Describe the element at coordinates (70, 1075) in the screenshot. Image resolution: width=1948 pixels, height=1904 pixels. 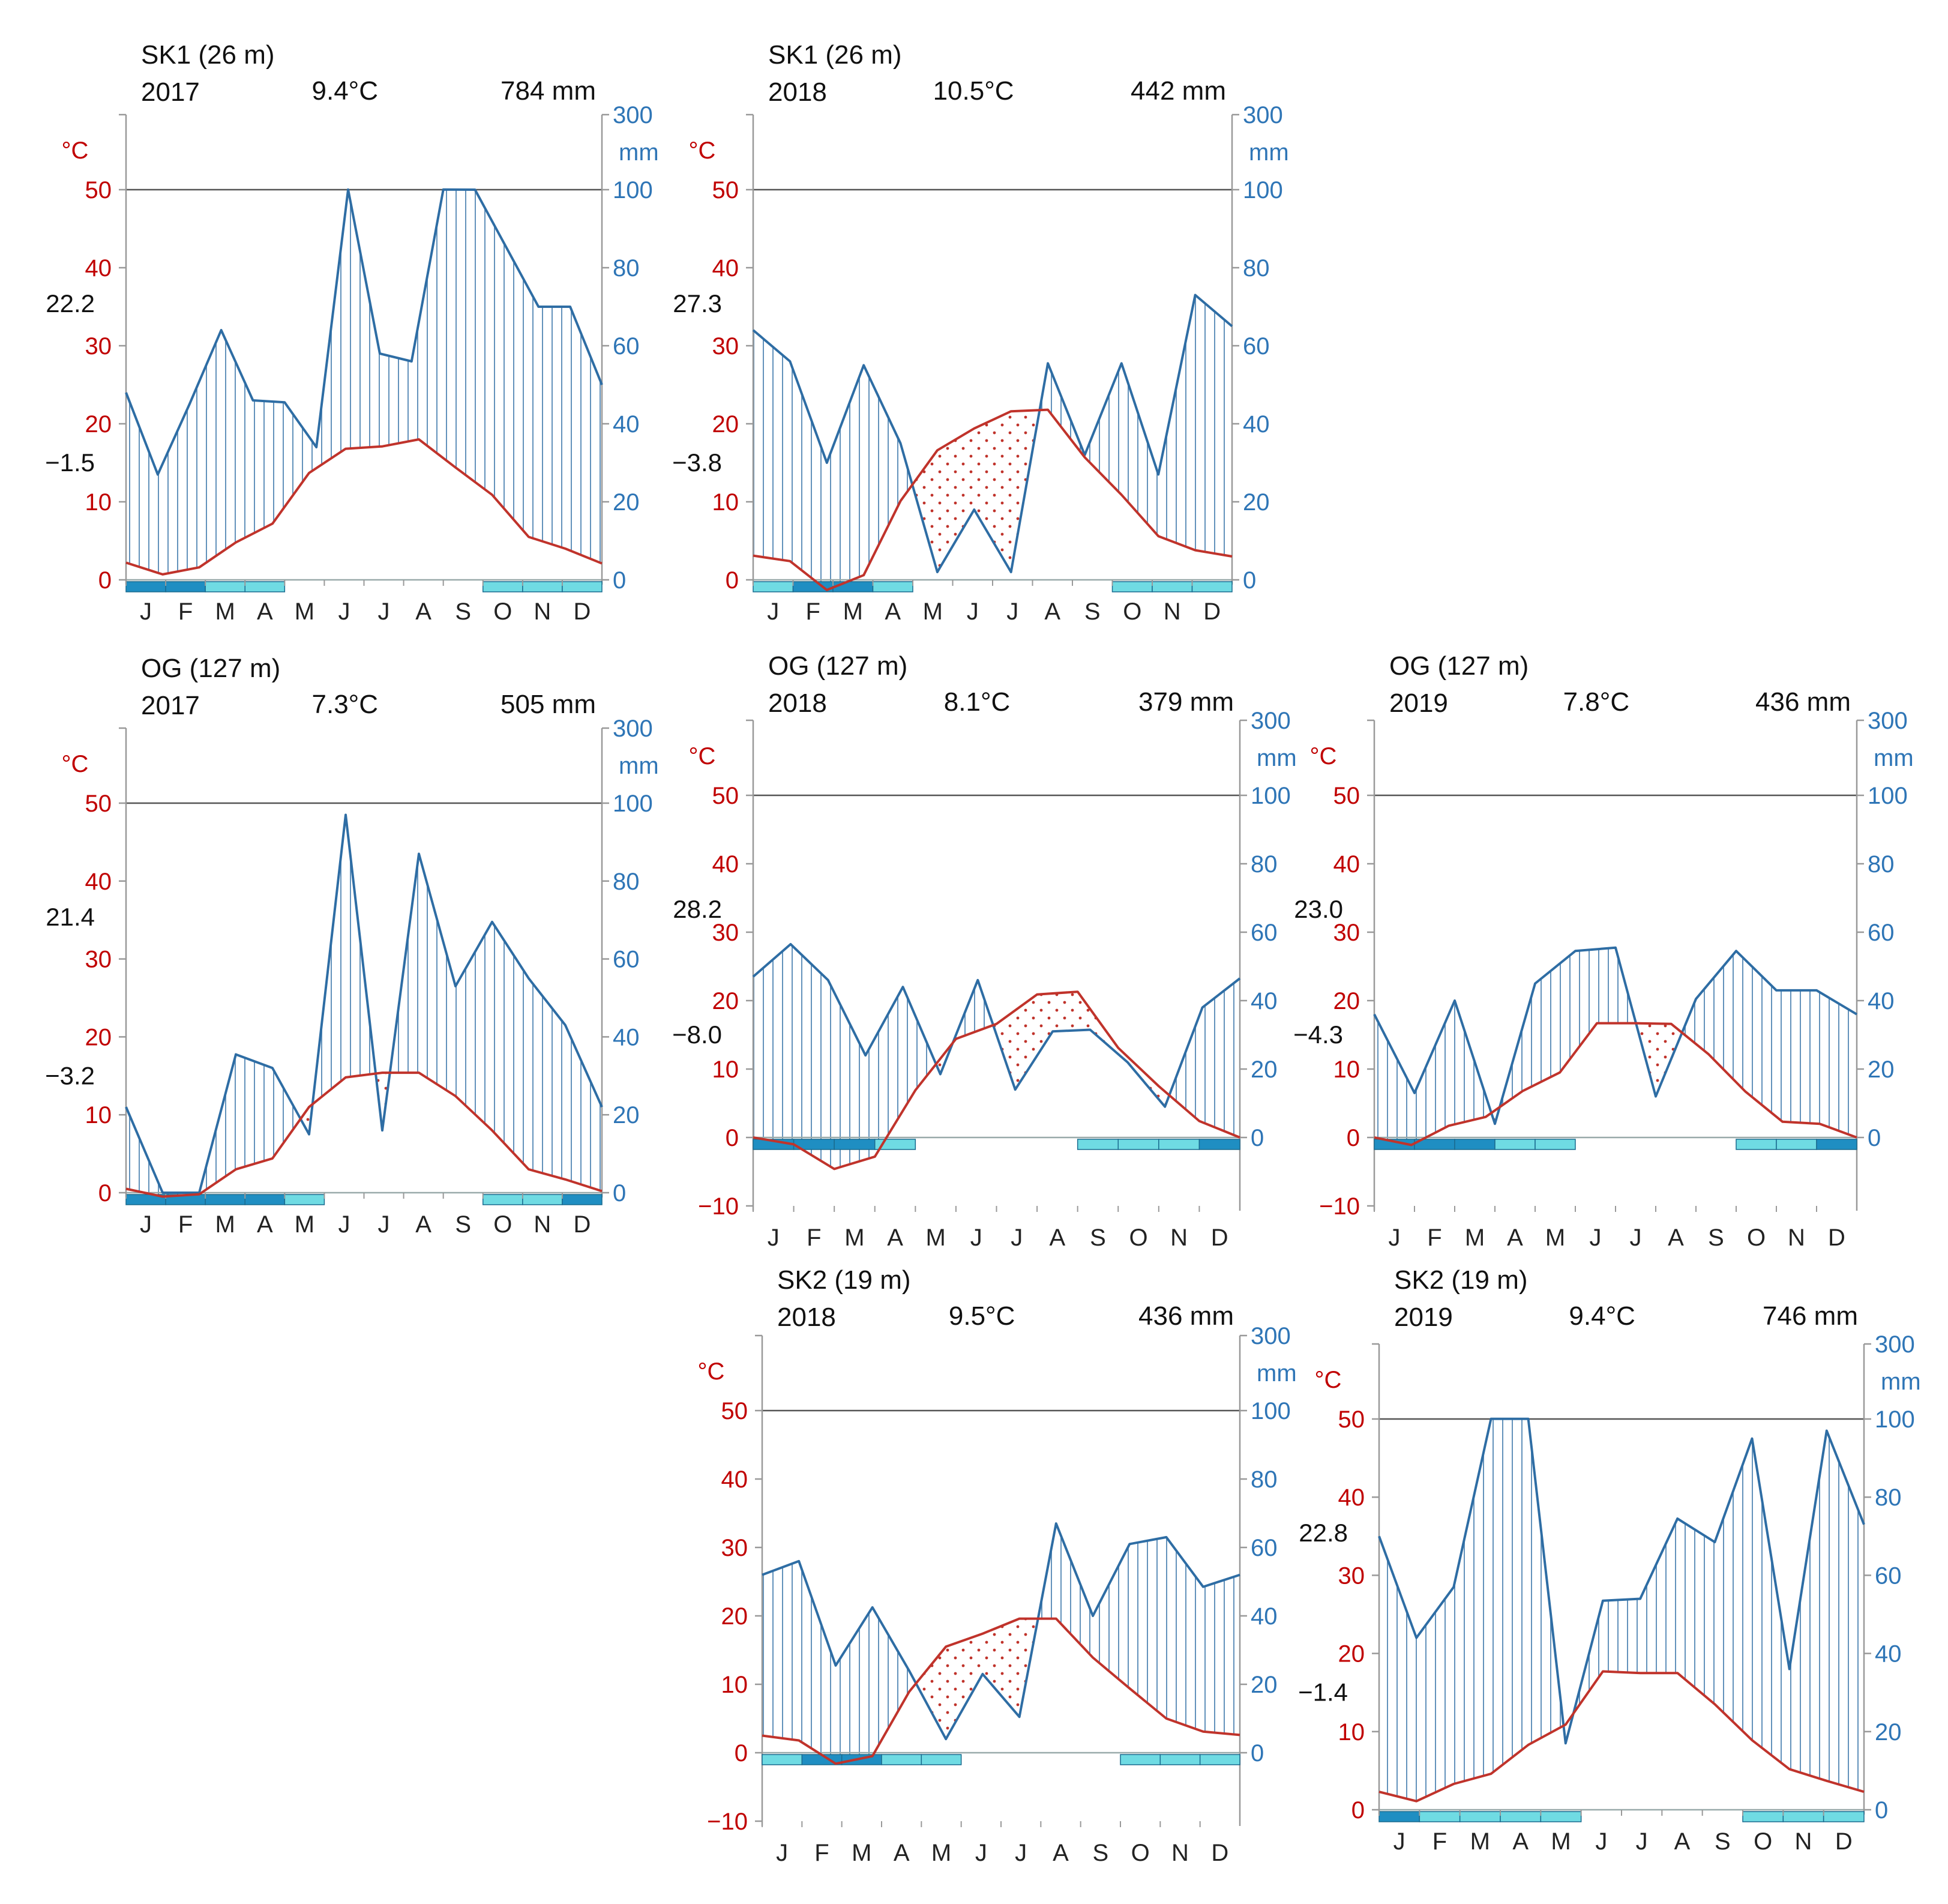
I see `abs-min-label: −3.2` at that location.